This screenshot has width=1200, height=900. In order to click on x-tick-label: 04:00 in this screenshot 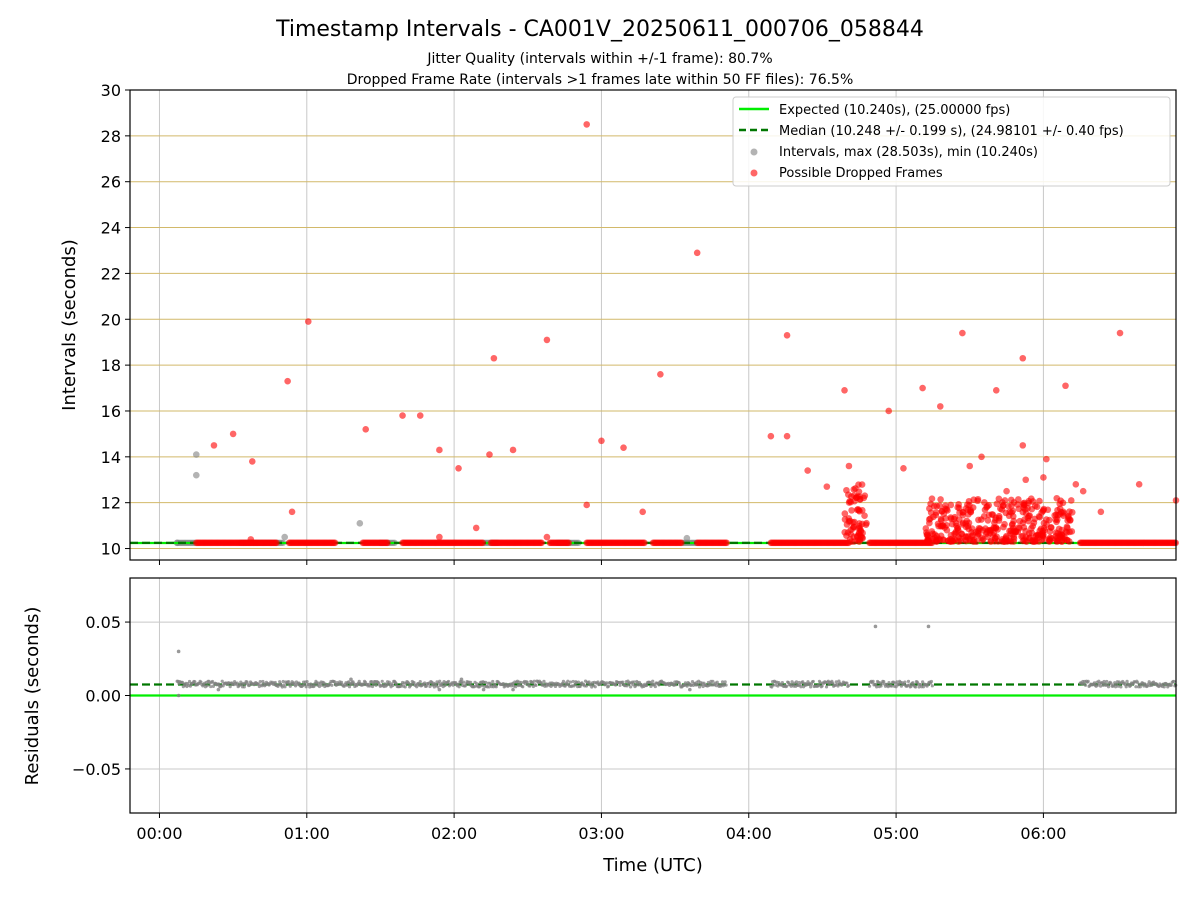, I will do `click(749, 833)`.